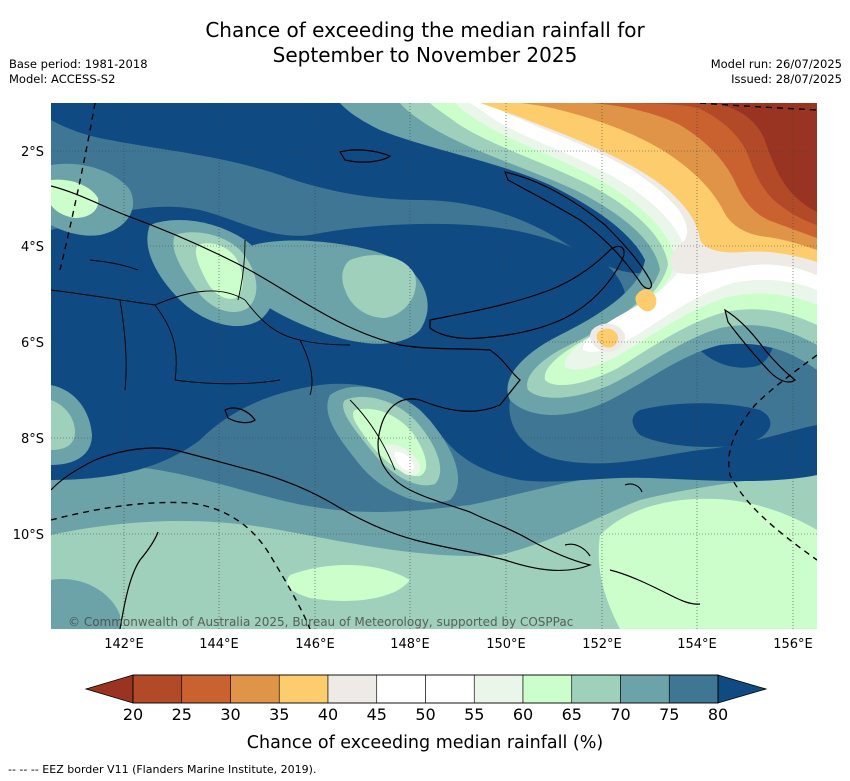 This screenshot has height=781, width=850. What do you see at coordinates (425, 55) in the screenshot?
I see `title-line-2: September to November 2025` at bounding box center [425, 55].